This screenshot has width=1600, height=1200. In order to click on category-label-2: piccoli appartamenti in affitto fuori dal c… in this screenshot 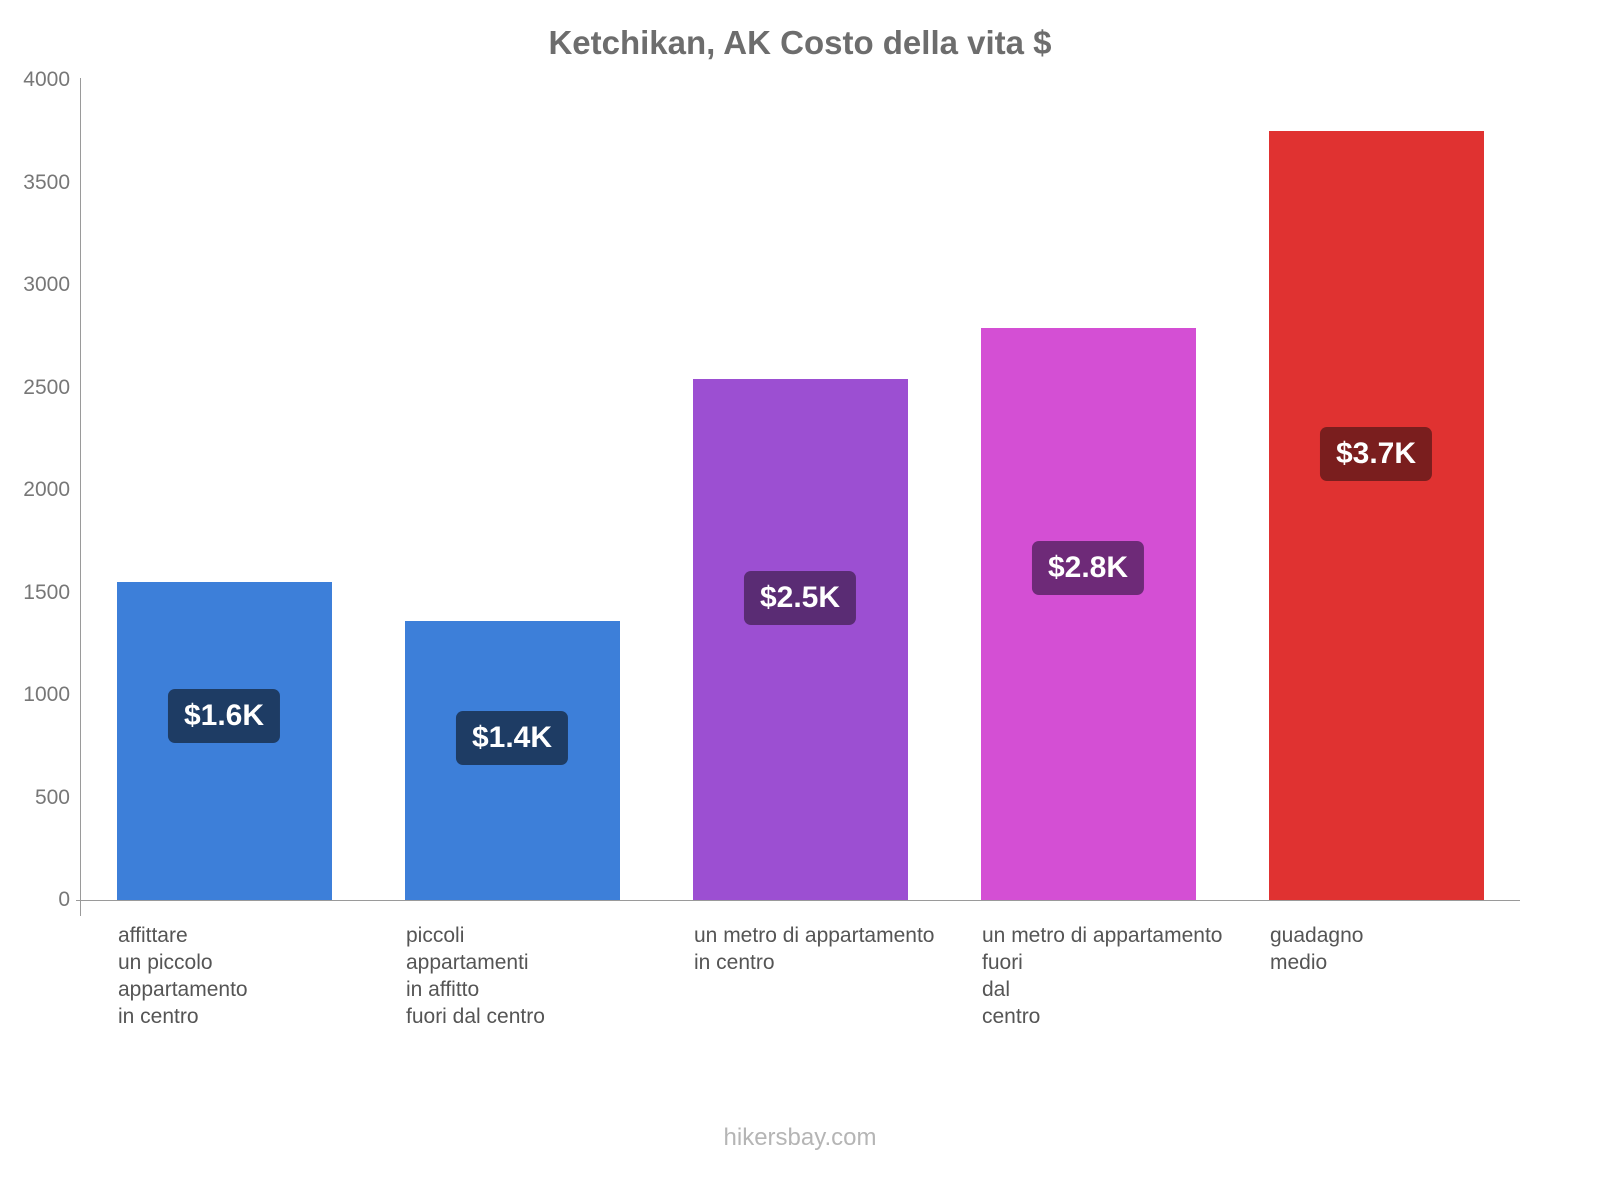, I will do `click(475, 976)`.